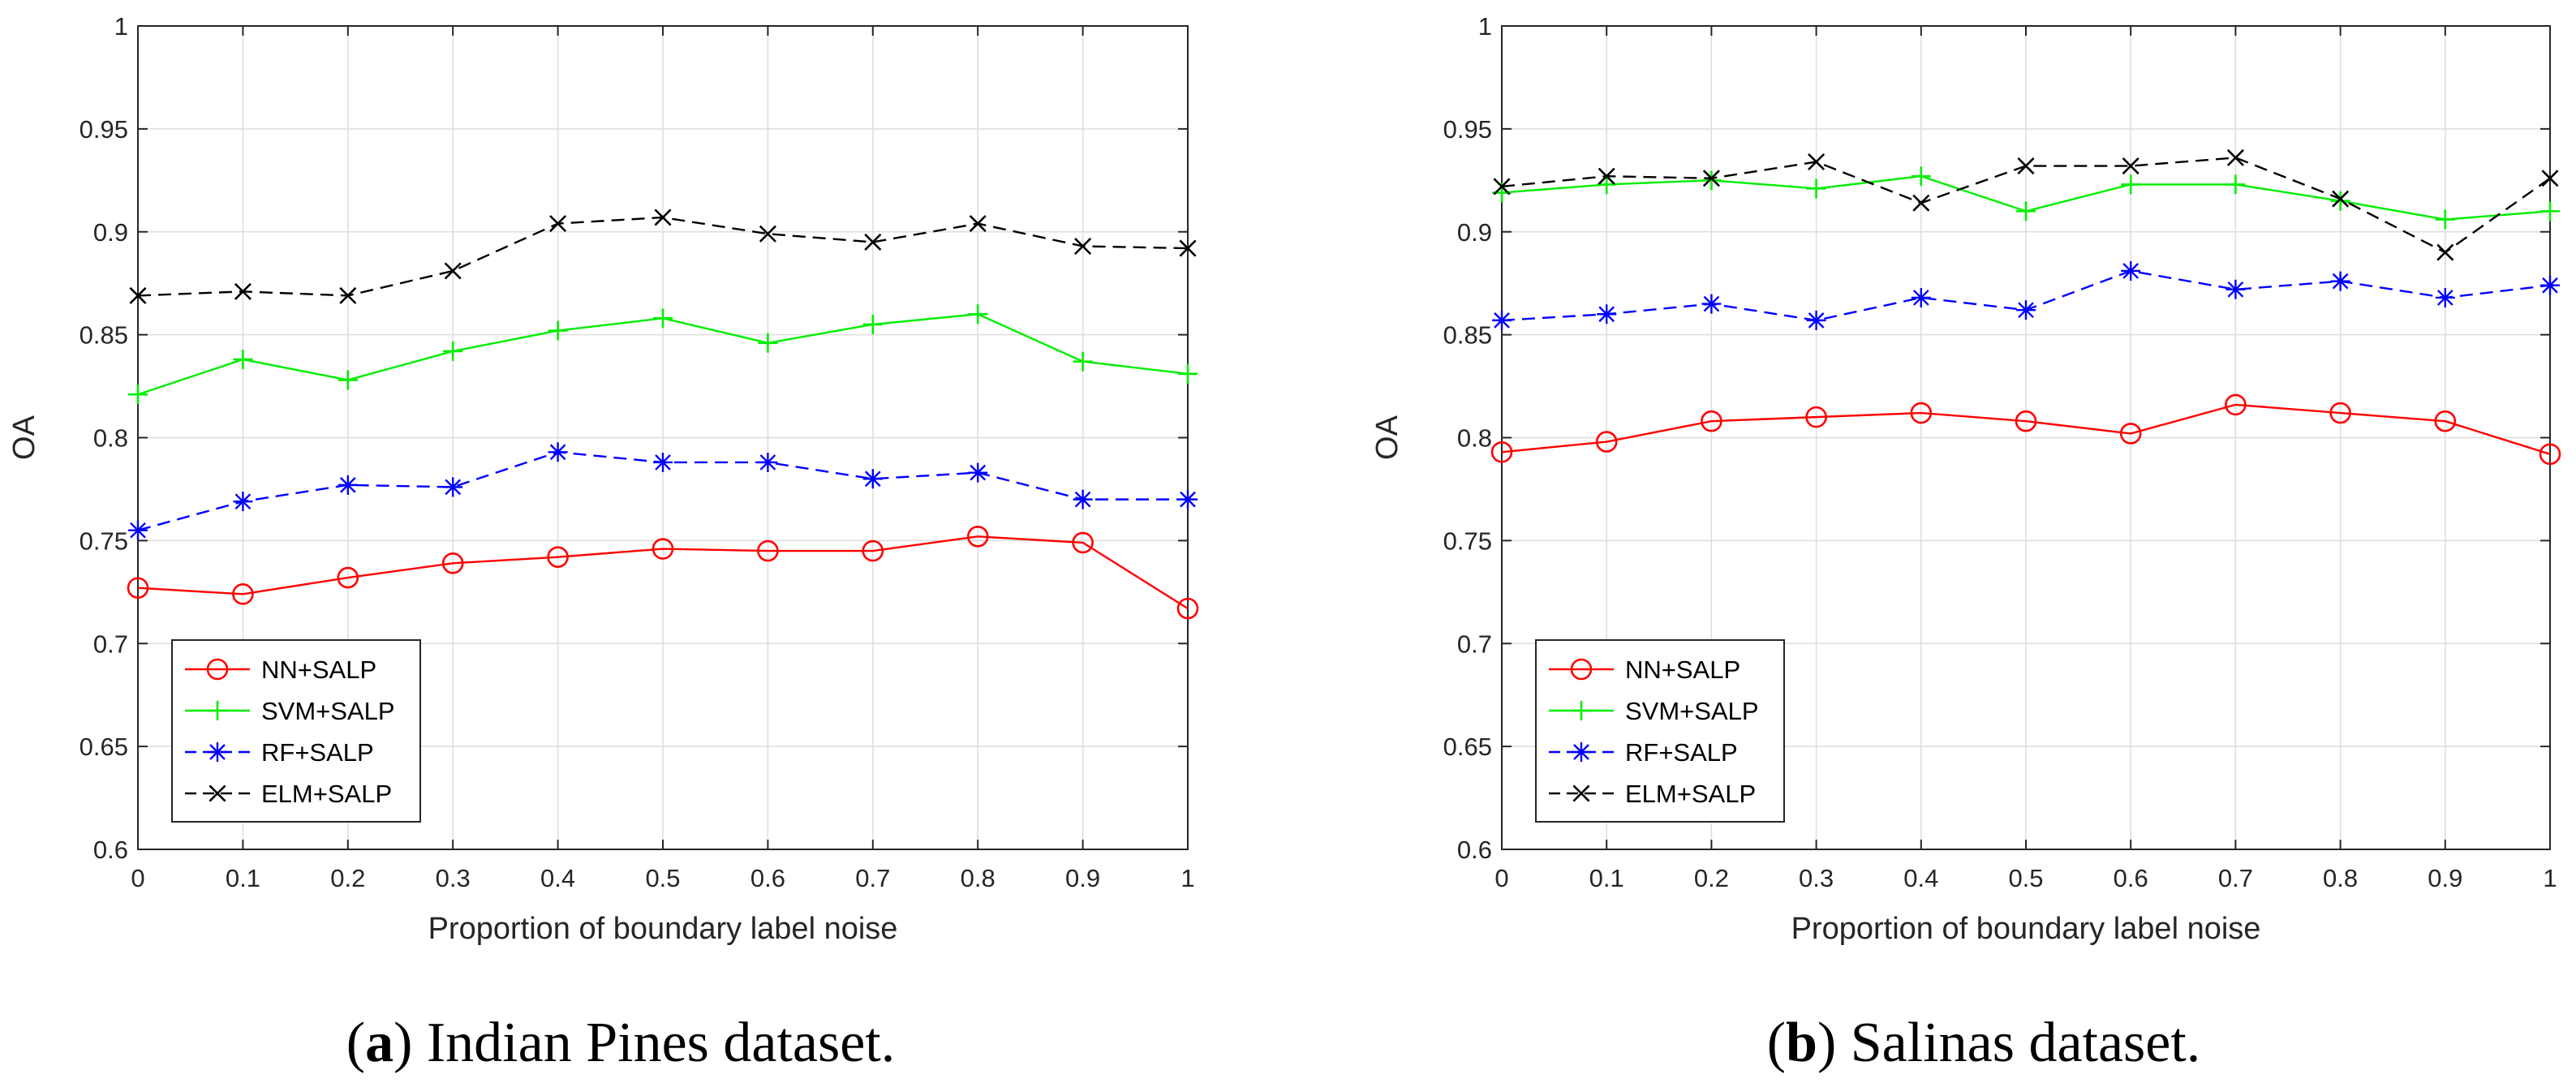 The height and width of the screenshot is (1083, 2576). Describe the element at coordinates (104, 129) in the screenshot. I see `y-tick-label: 0.95` at that location.